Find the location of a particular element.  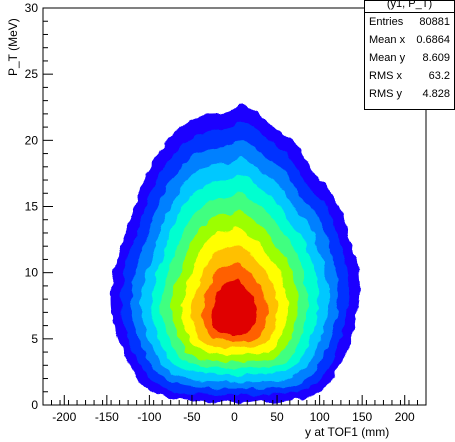

stats-divider is located at coordinates (409, 12).